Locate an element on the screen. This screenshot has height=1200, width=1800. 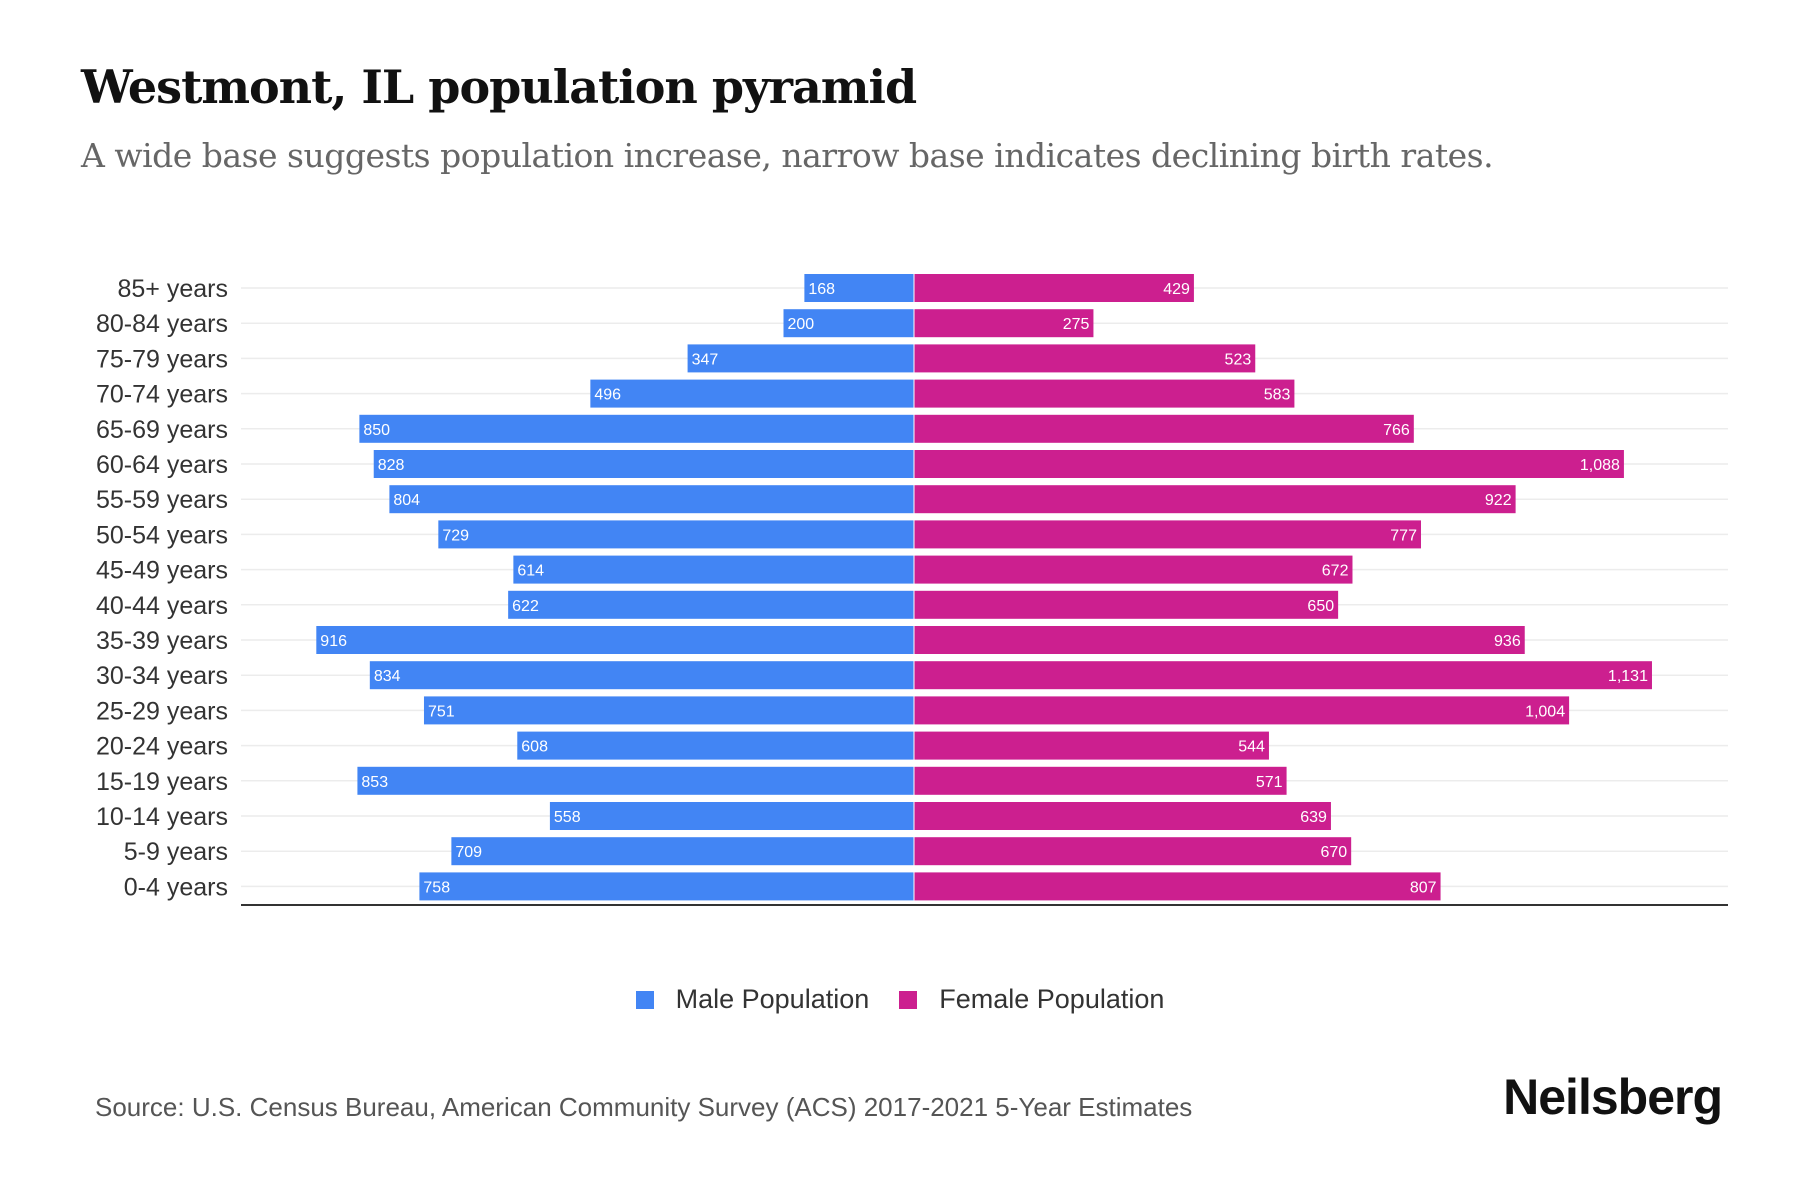
y-tick-label: 40-44 years is located at coordinates (162, 606).